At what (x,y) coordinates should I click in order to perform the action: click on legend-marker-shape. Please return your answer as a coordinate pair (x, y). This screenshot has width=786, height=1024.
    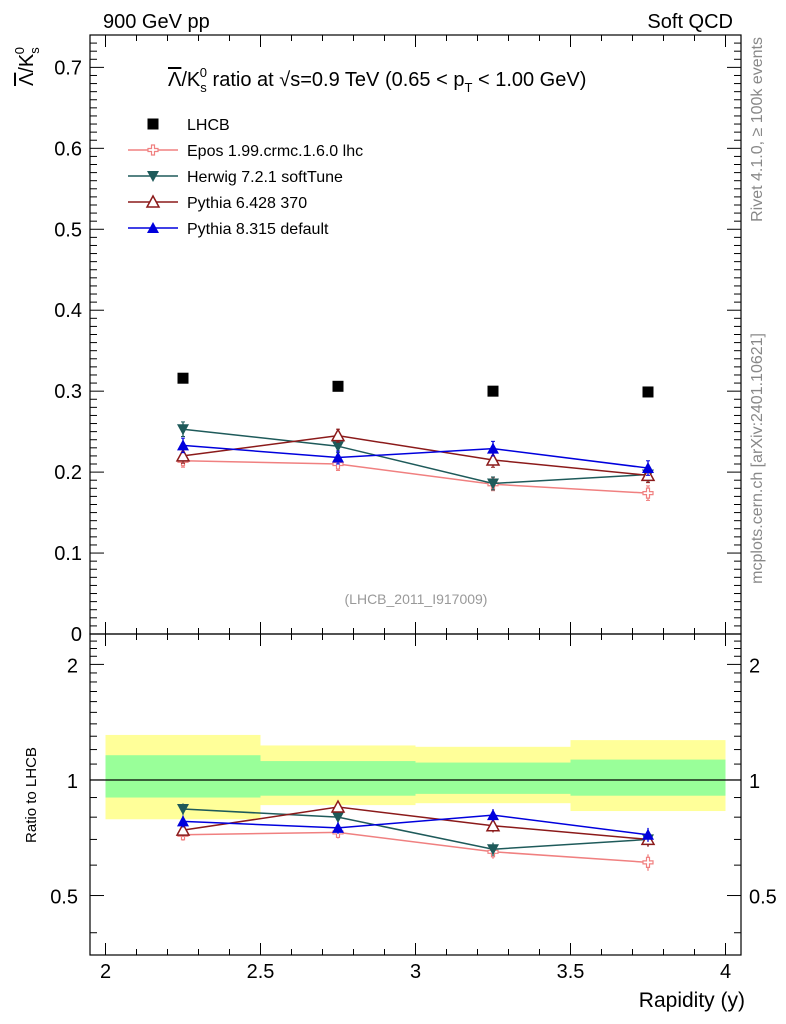
    Looking at the image, I should click on (153, 150).